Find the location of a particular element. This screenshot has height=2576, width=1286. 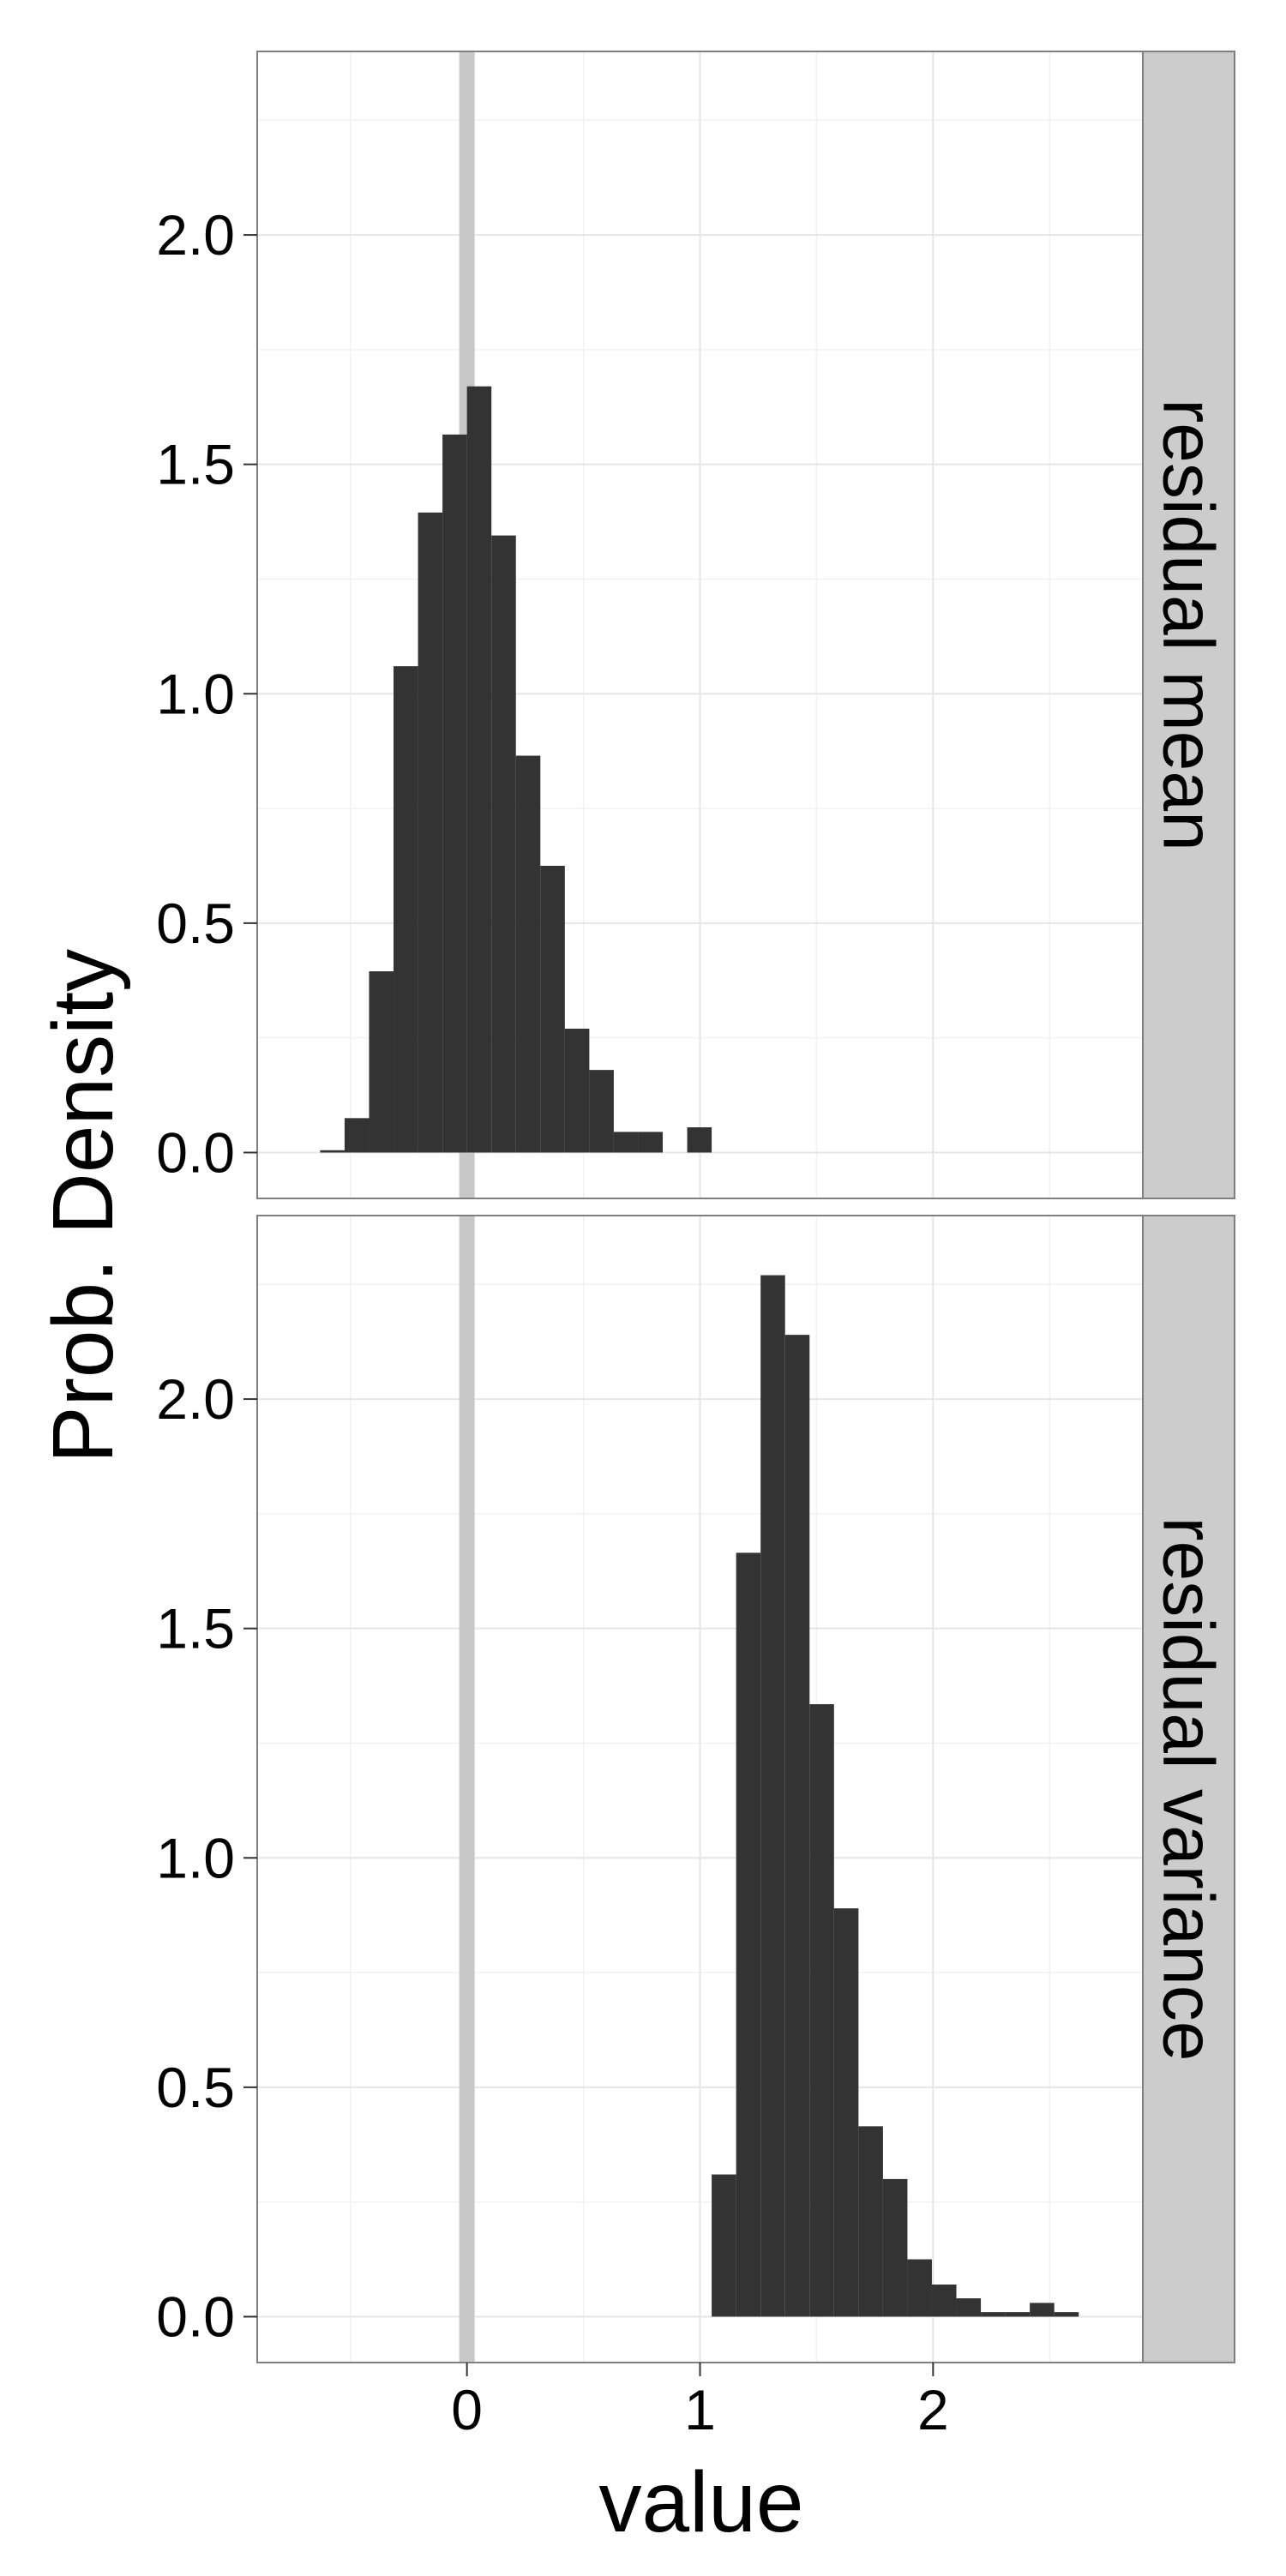

facet-strip-label: residual mean is located at coordinates (1189, 625).